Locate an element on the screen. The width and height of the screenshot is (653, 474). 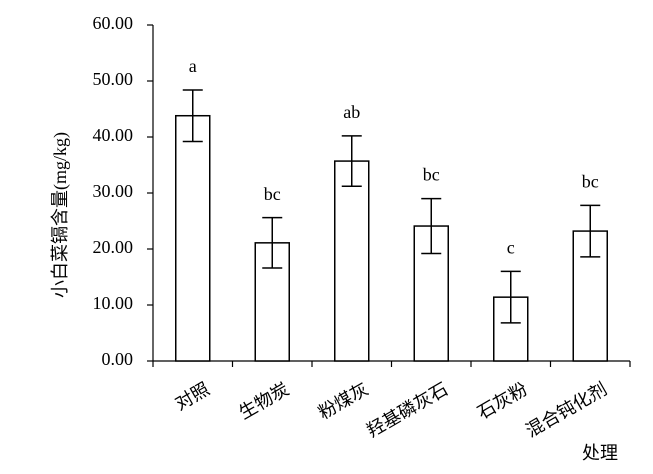
x-tick-label: 混合钝化剂 is located at coordinates (566, 410).